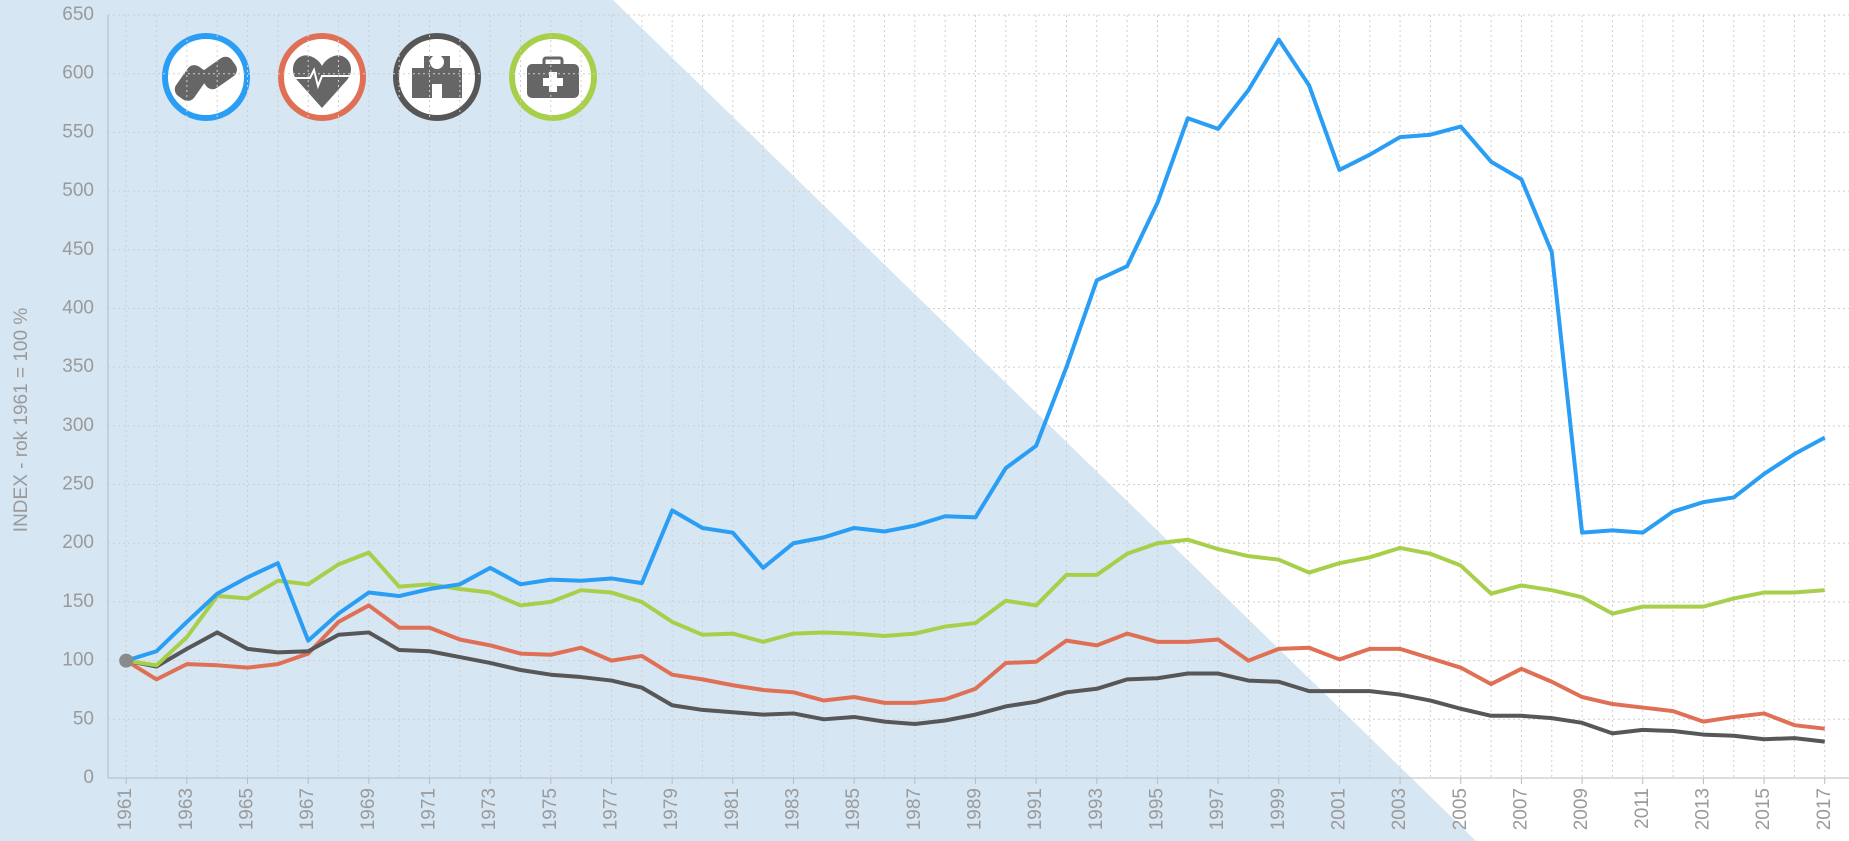  What do you see at coordinates (792, 809) in the screenshot?
I see `x-tick-label: 1983` at bounding box center [792, 809].